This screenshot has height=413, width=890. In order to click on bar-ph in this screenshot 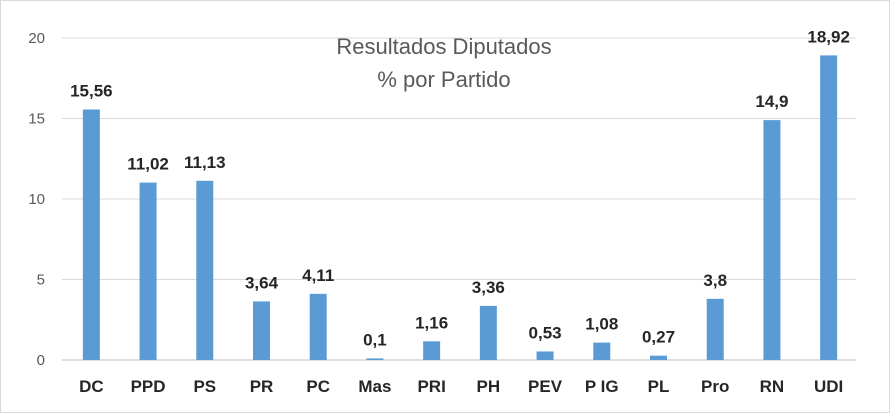, I will do `click(488, 332)`.